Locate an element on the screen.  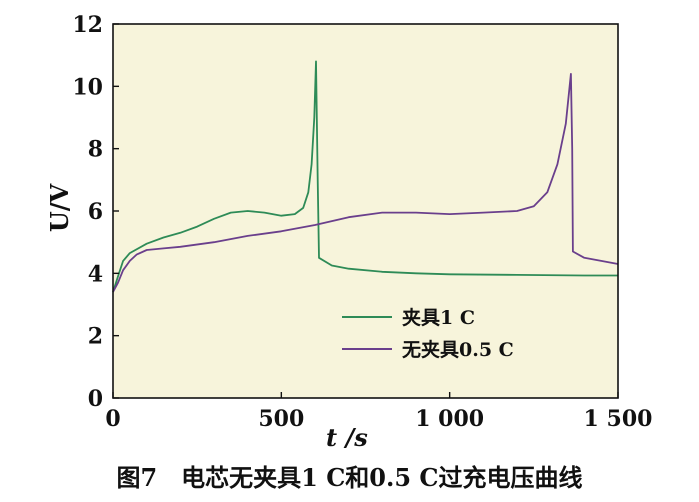
legend: 夹具1 C 无夹具0.5 C is located at coordinates (428, 334).